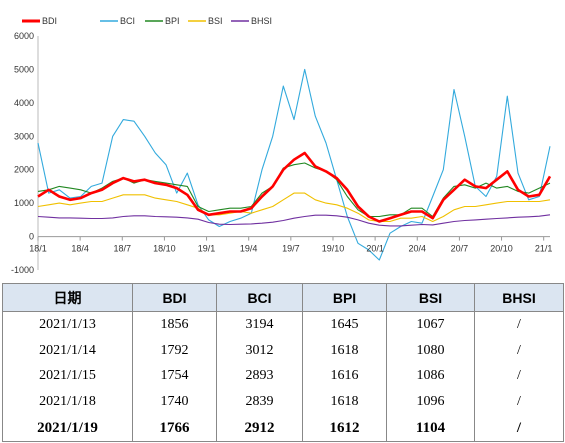 This screenshot has width=565, height=443. I want to click on cell-bdi: 1766, so click(174, 428).